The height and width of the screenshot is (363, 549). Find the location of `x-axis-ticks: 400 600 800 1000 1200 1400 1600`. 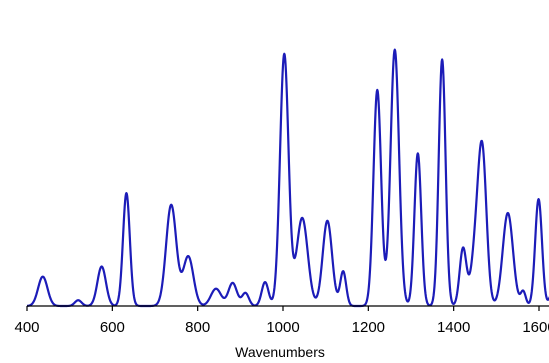

x-axis-ticks: 400 600 800 1000 1200 1400 1600 is located at coordinates (281, 321).